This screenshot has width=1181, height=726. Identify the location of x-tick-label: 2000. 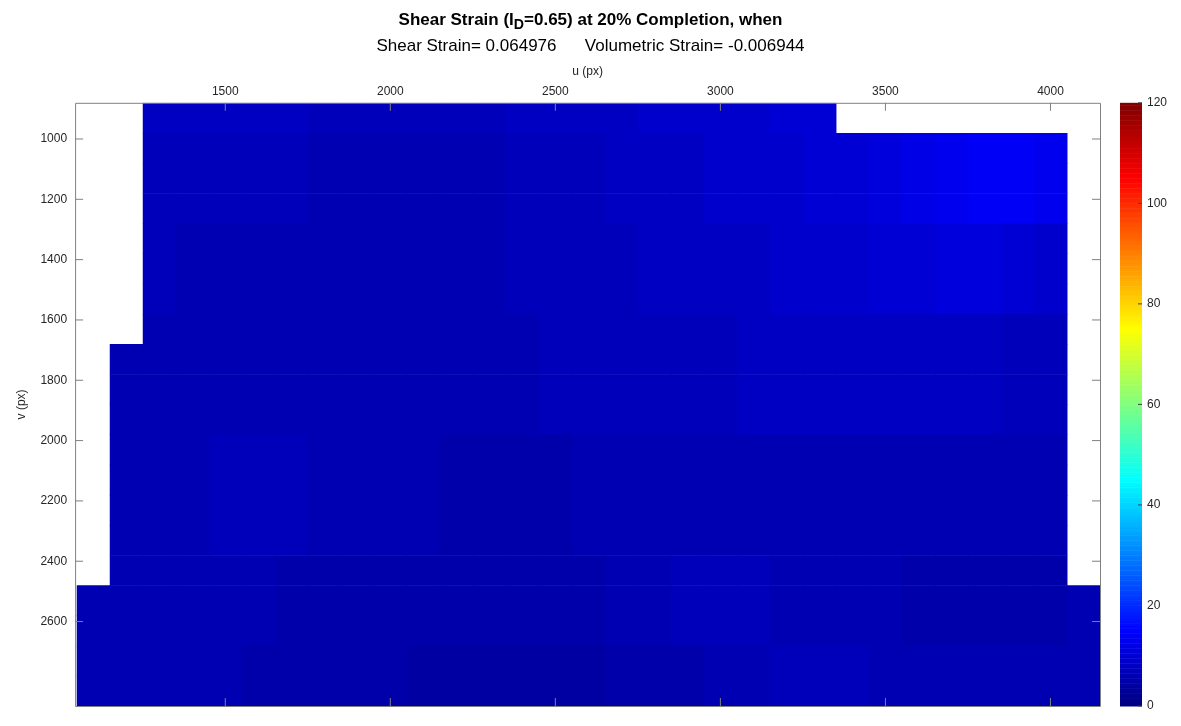
(390, 90).